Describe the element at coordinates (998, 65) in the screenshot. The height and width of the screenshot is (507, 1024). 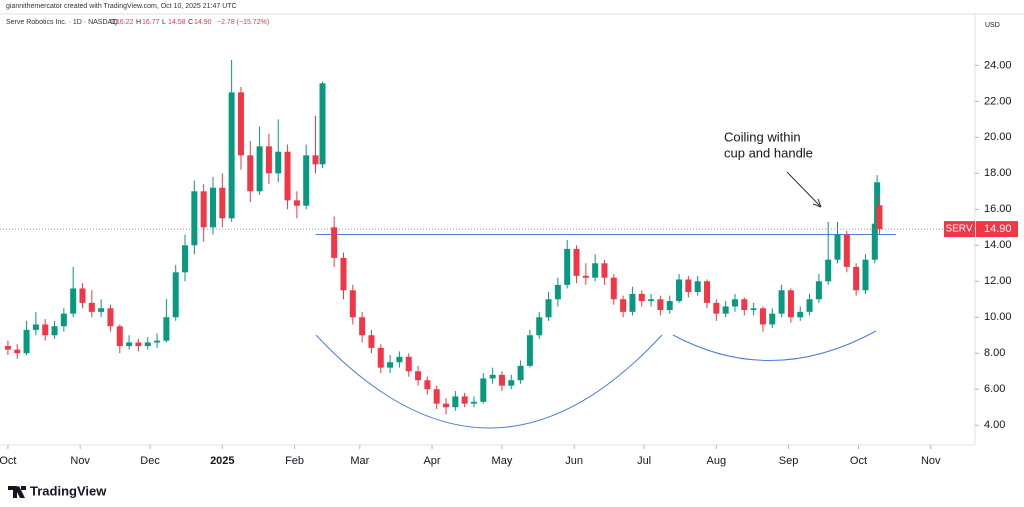
I see `y-tick-label: 24.00` at that location.